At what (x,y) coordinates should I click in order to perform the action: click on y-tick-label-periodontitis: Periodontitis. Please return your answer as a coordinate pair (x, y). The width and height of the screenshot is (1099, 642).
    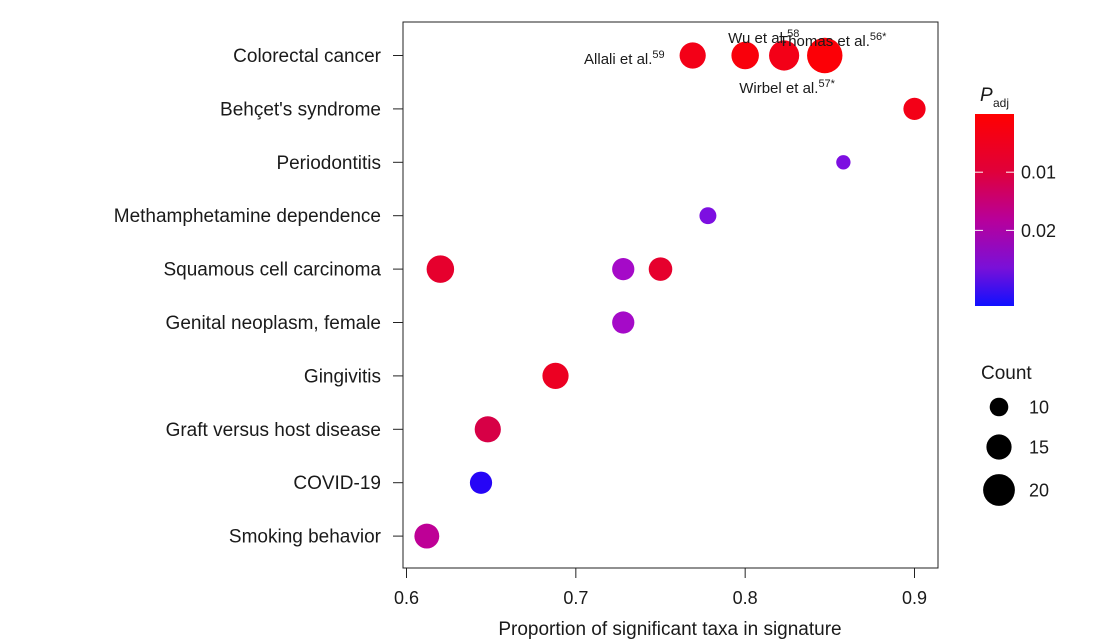
    Looking at the image, I should click on (328, 163).